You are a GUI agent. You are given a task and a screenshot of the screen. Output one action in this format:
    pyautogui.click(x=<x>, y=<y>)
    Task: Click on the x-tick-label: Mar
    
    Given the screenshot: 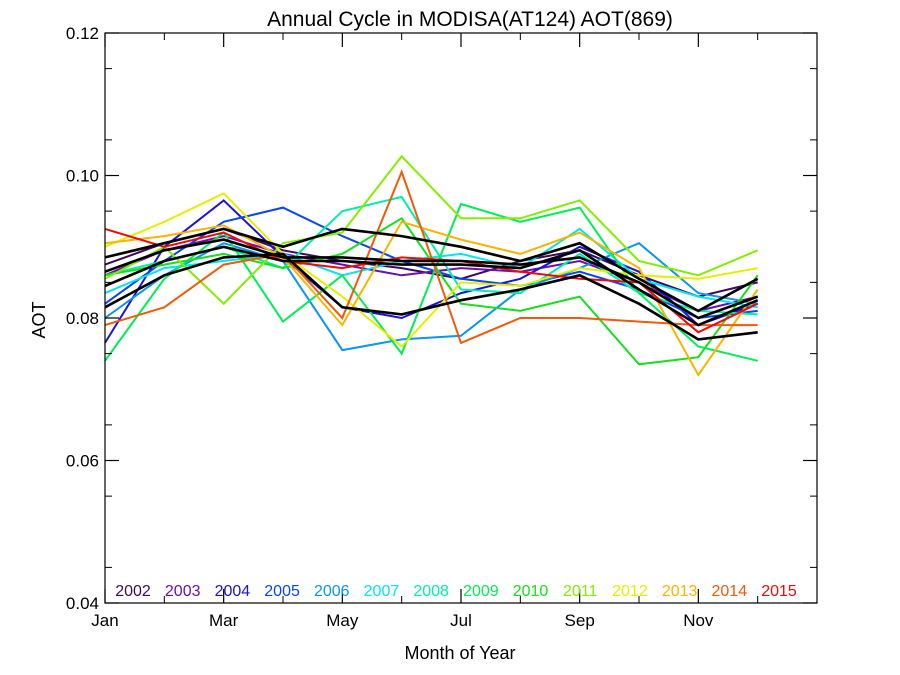 What is the action you would take?
    pyautogui.click(x=224, y=620)
    